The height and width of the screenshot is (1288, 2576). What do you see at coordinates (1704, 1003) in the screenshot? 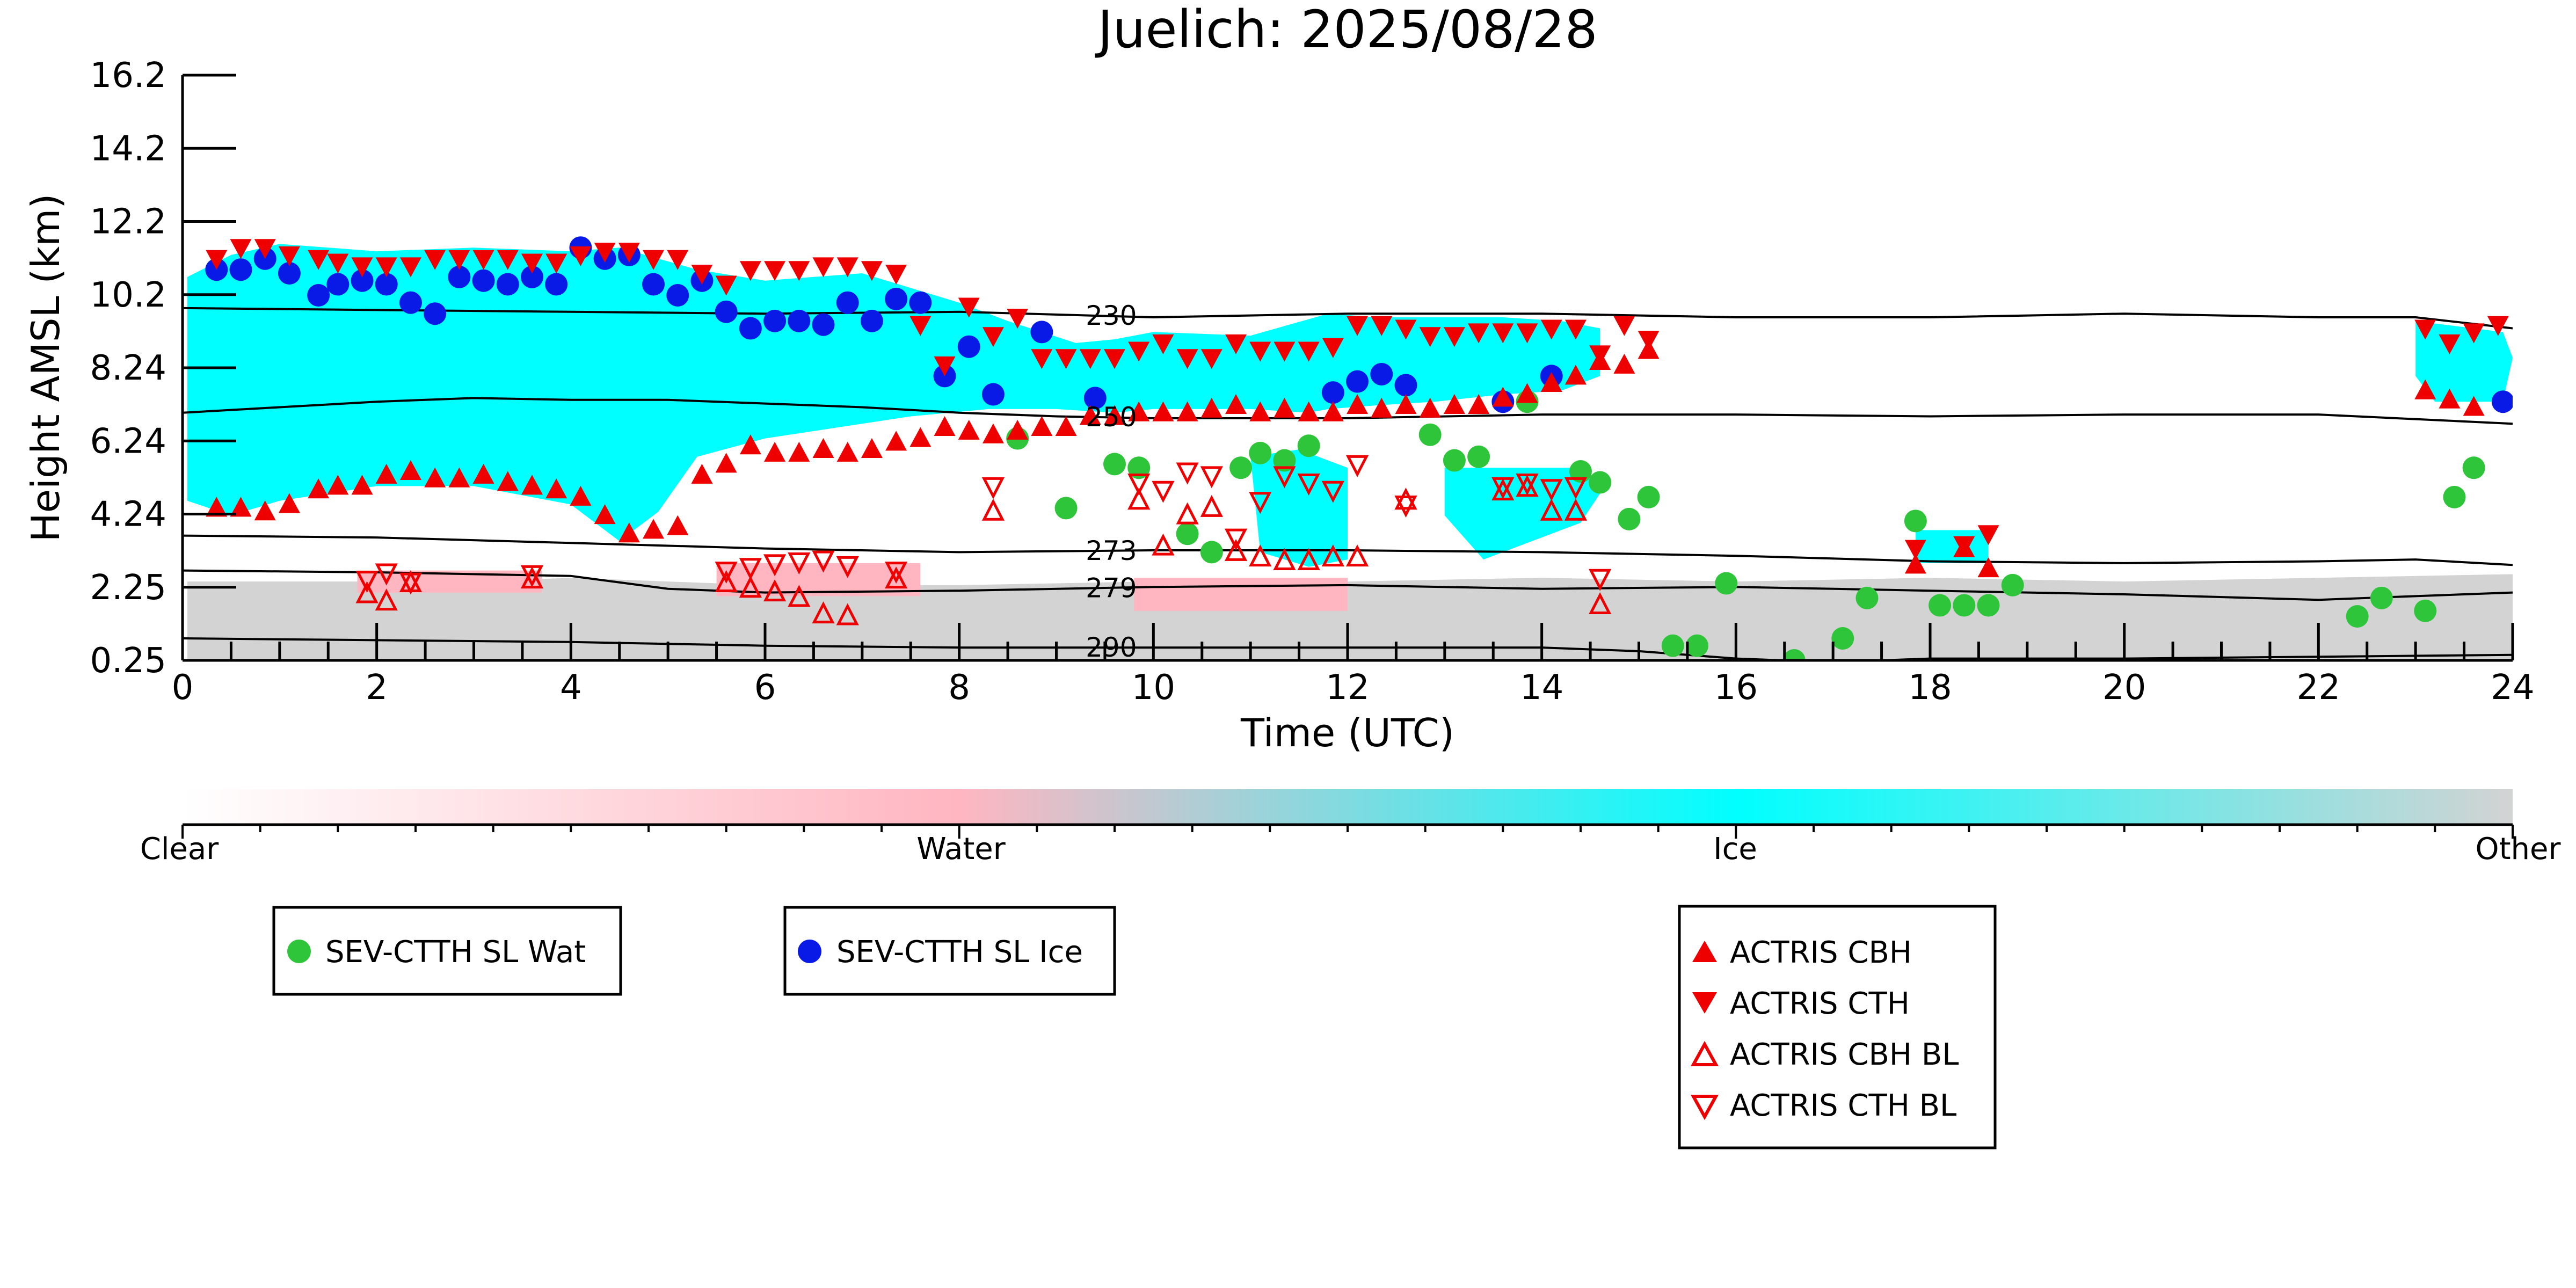
I see `legend-marker-cth` at bounding box center [1704, 1003].